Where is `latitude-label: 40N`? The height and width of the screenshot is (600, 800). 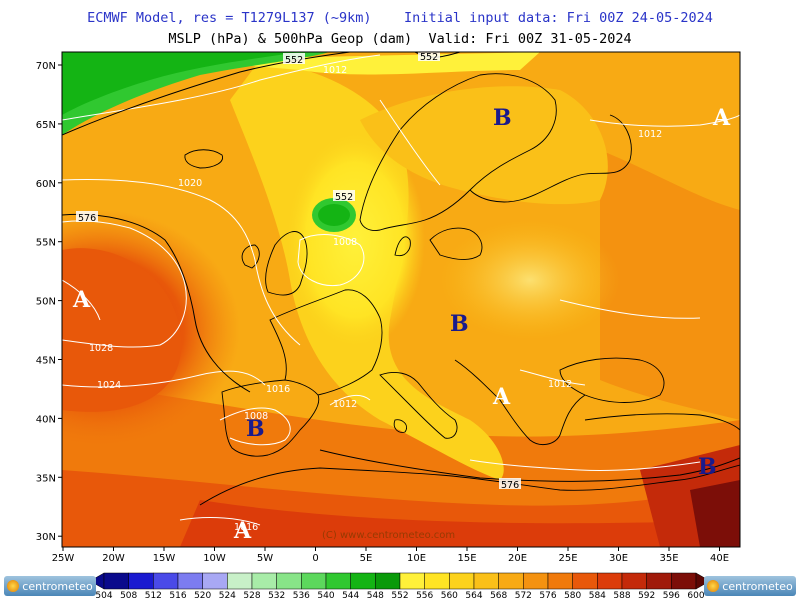
latitude-label: 40N is located at coordinates (46, 419).